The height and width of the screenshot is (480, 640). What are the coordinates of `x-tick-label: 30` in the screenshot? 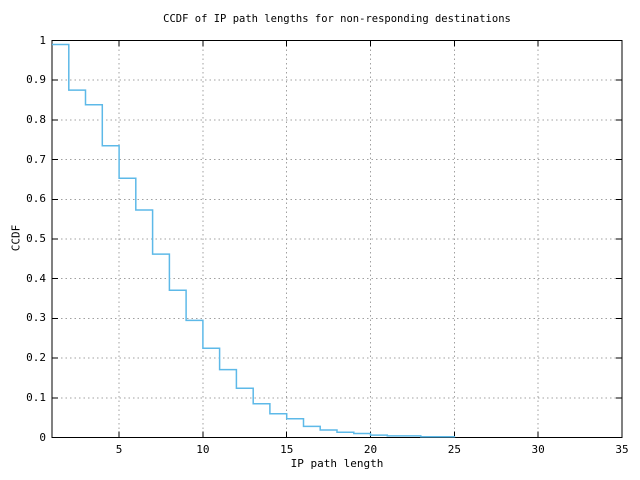 It's located at (538, 449).